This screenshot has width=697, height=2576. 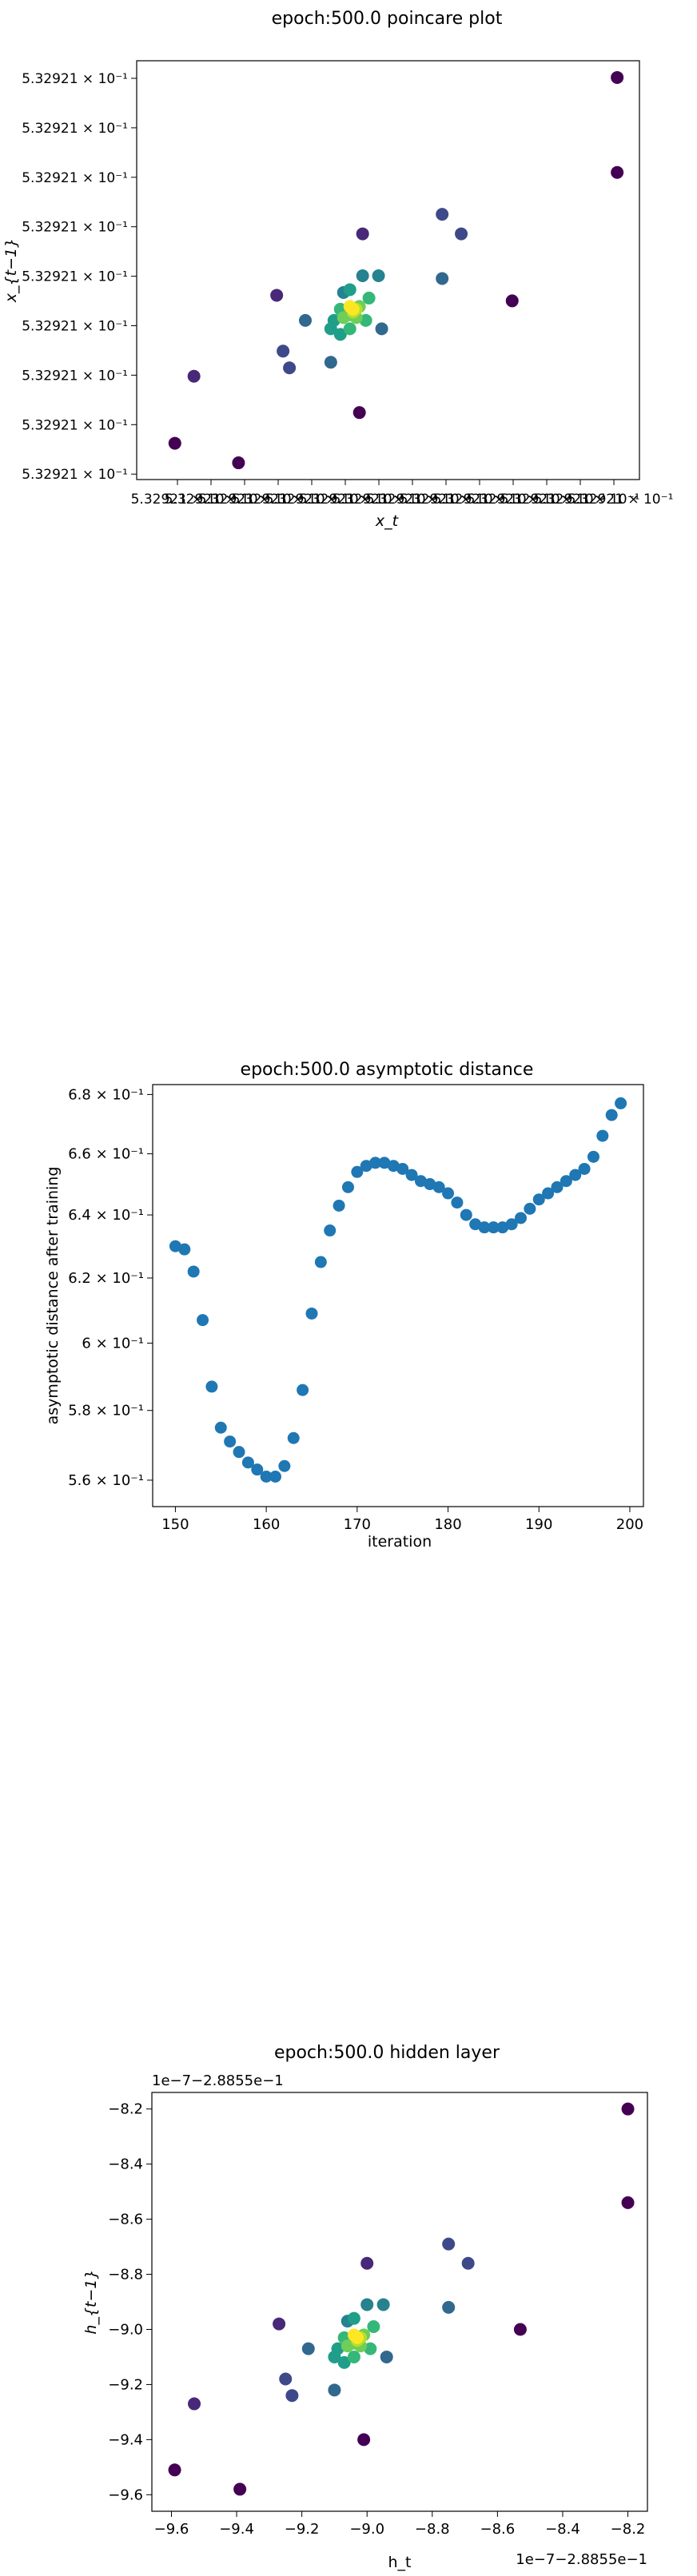 What do you see at coordinates (106, 1480) in the screenshot?
I see `y-tick-label: 5.6 × 10⁻¹` at bounding box center [106, 1480].